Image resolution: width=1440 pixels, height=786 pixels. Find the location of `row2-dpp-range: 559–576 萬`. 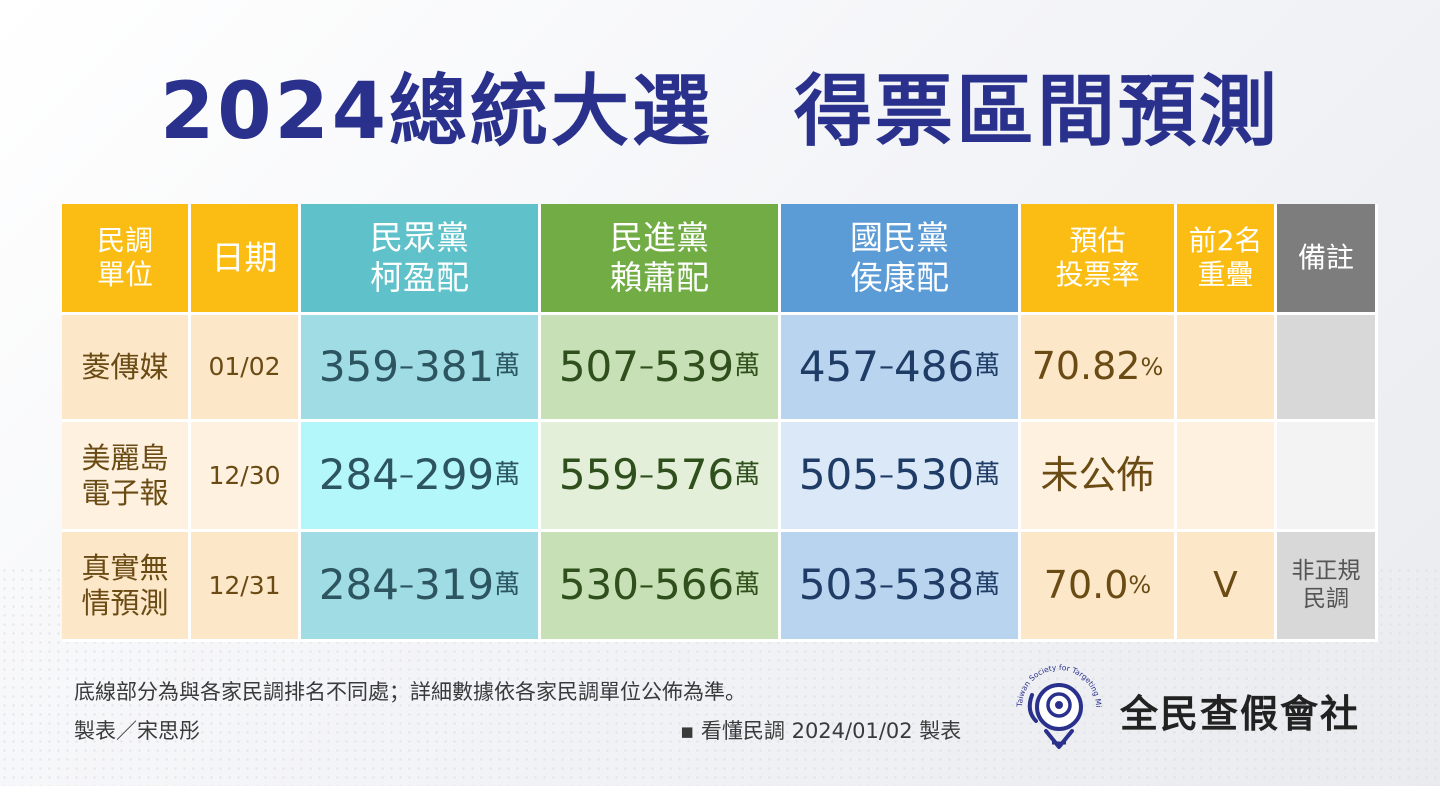

row2-dpp-range: 559–576 萬 is located at coordinates (661, 477).